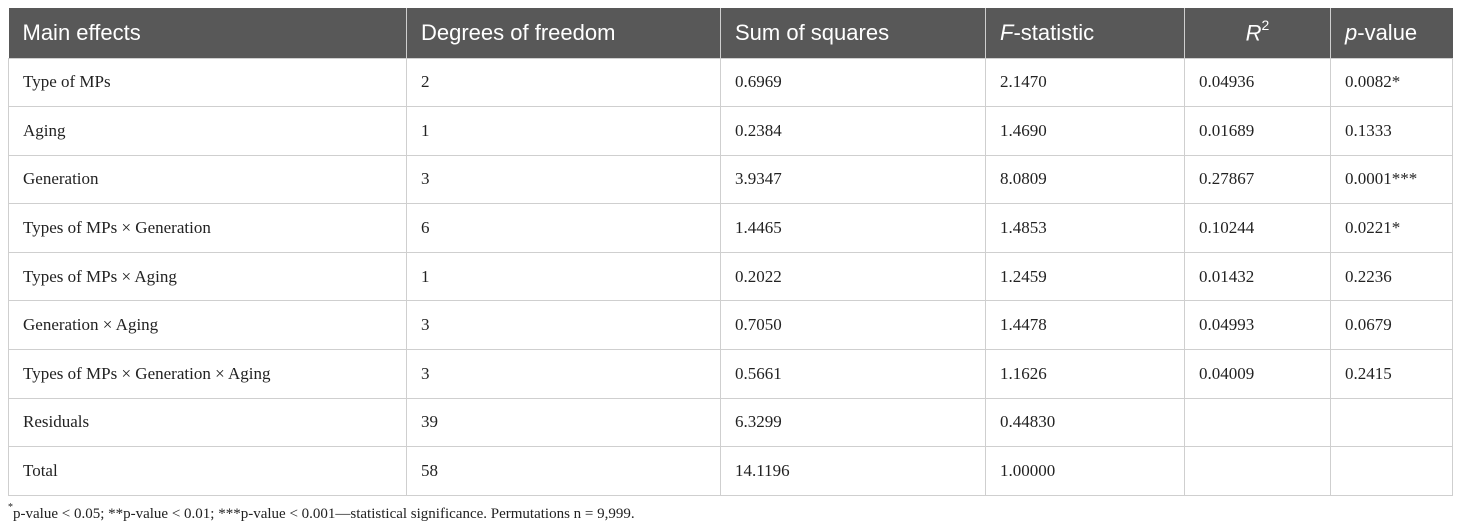 This screenshot has width=1460, height=531. Describe the element at coordinates (1265, 25) in the screenshot. I see `header-r-sup: 2` at that location.